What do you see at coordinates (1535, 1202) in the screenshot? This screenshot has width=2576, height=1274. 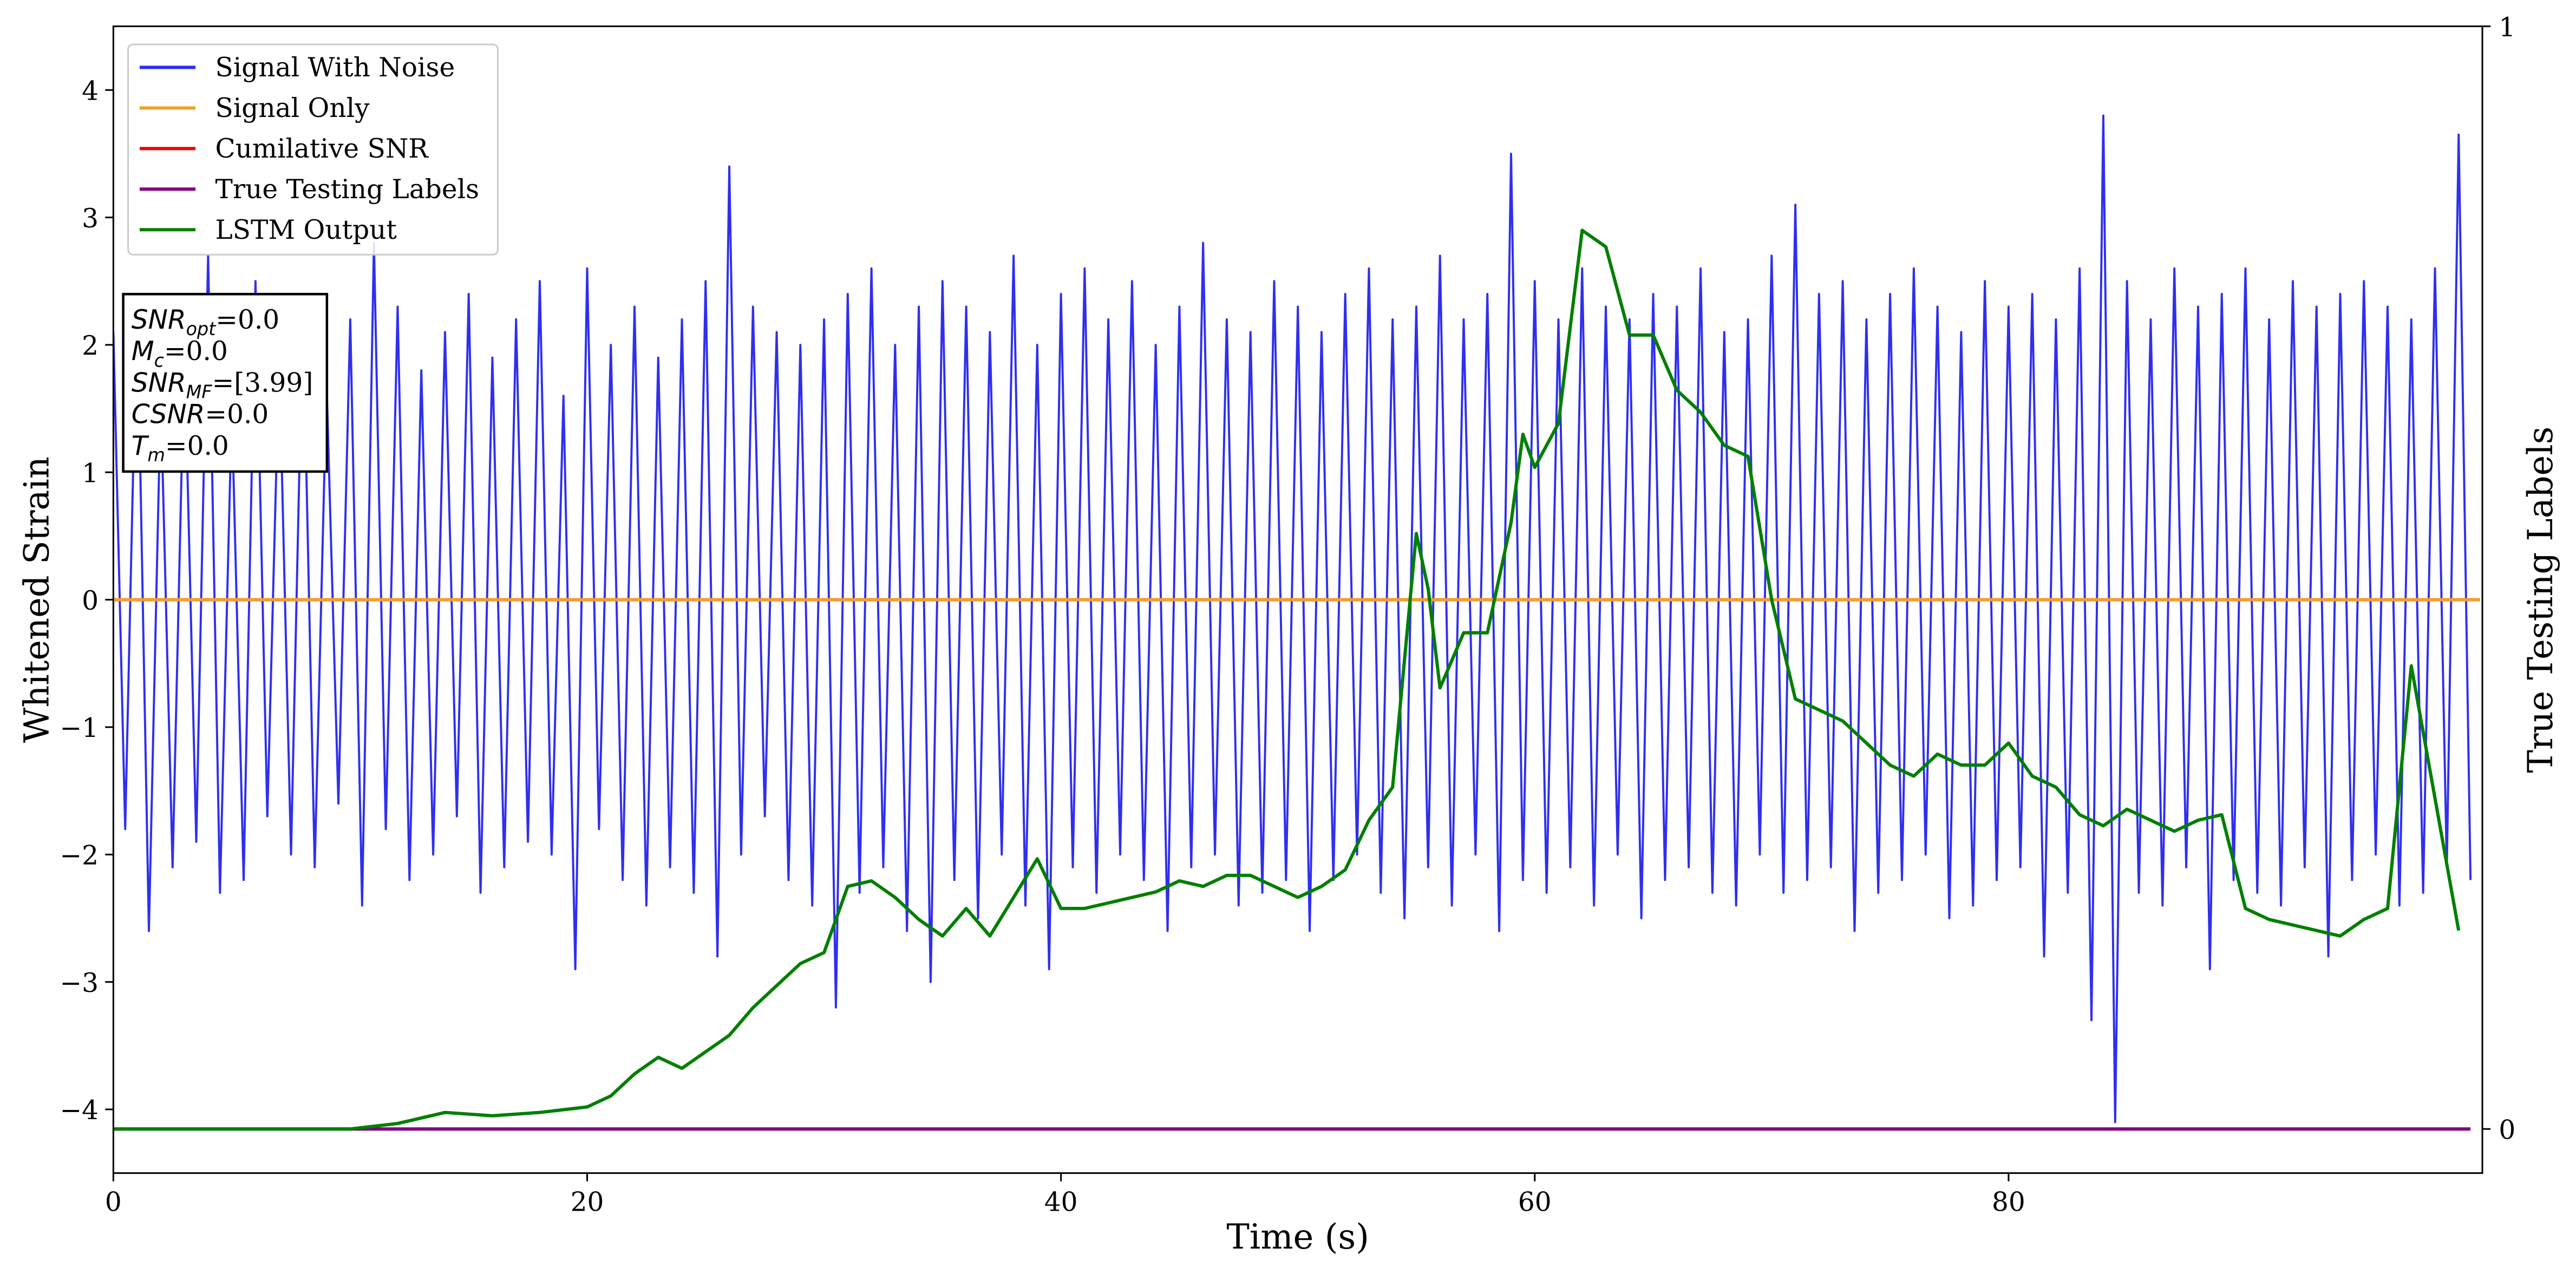 I see `x-tick-label: 60` at bounding box center [1535, 1202].